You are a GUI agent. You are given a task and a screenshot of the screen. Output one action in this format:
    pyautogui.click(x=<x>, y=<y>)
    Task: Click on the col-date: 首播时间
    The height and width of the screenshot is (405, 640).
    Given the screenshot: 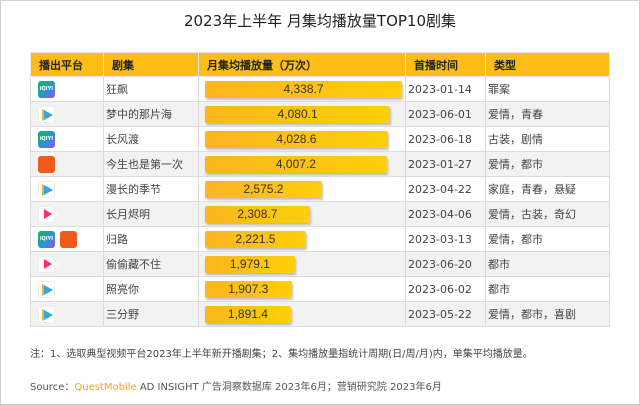 What is the action you would take?
    pyautogui.click(x=445, y=64)
    